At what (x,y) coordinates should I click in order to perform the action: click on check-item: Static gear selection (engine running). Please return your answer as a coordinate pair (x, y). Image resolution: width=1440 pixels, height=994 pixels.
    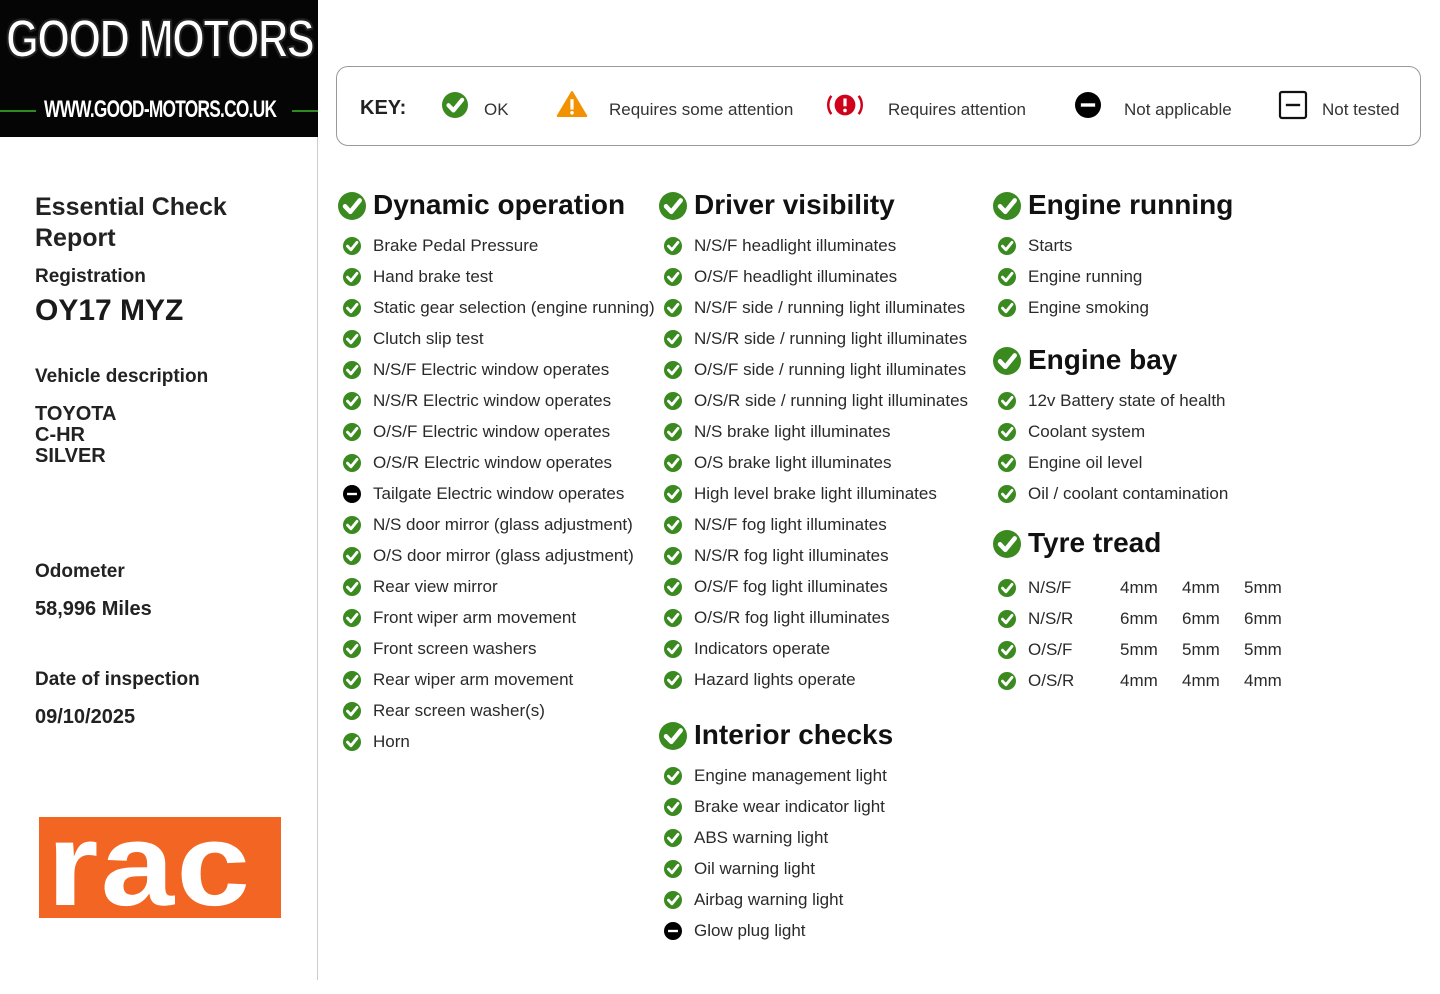
    Looking at the image, I should click on (514, 307).